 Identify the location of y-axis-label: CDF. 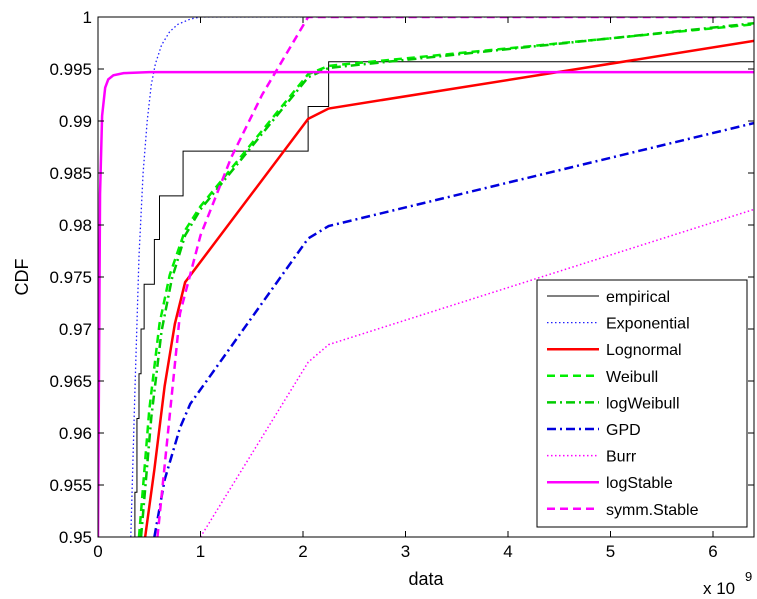
(22, 277).